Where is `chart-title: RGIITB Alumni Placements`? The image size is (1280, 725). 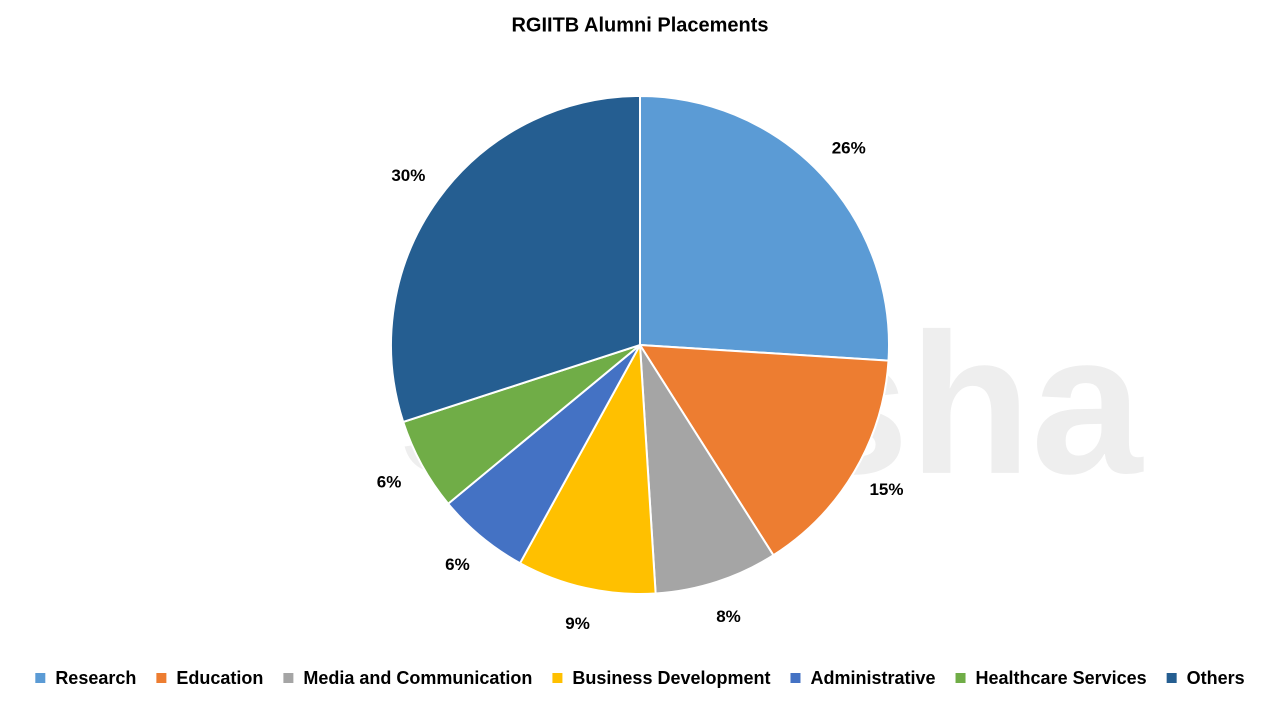 chart-title: RGIITB Alumni Placements is located at coordinates (639, 25).